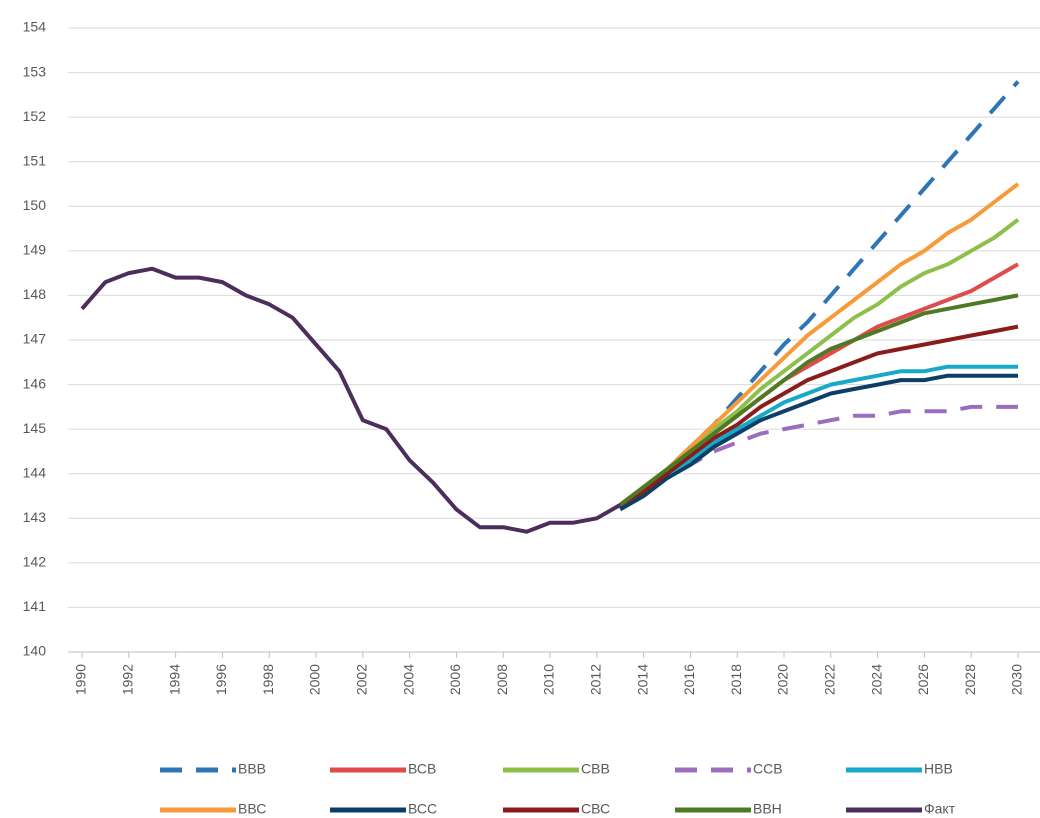 The width and height of the screenshot is (1040, 818). I want to click on x-tick-label: 2018, so click(736, 679).